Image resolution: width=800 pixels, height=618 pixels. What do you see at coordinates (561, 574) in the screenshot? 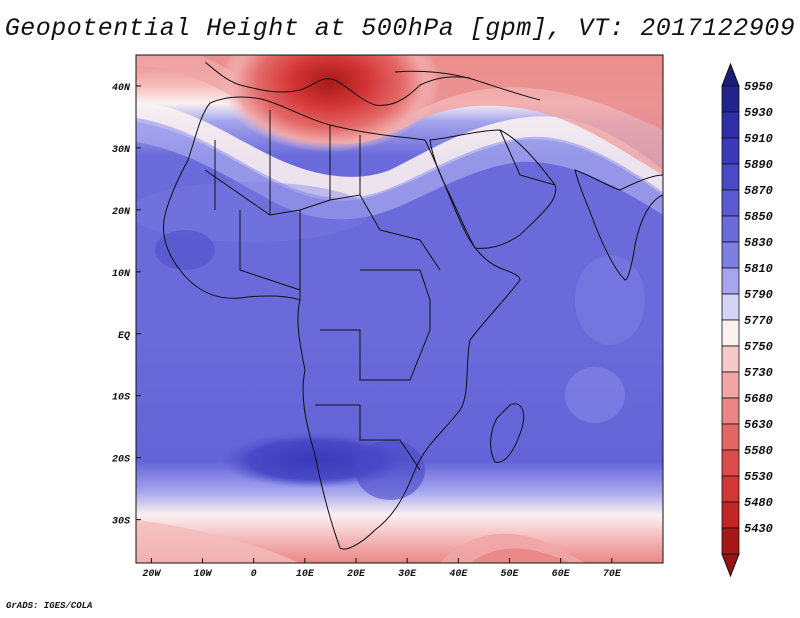
I see `lon-tick-label: 60E` at bounding box center [561, 574].